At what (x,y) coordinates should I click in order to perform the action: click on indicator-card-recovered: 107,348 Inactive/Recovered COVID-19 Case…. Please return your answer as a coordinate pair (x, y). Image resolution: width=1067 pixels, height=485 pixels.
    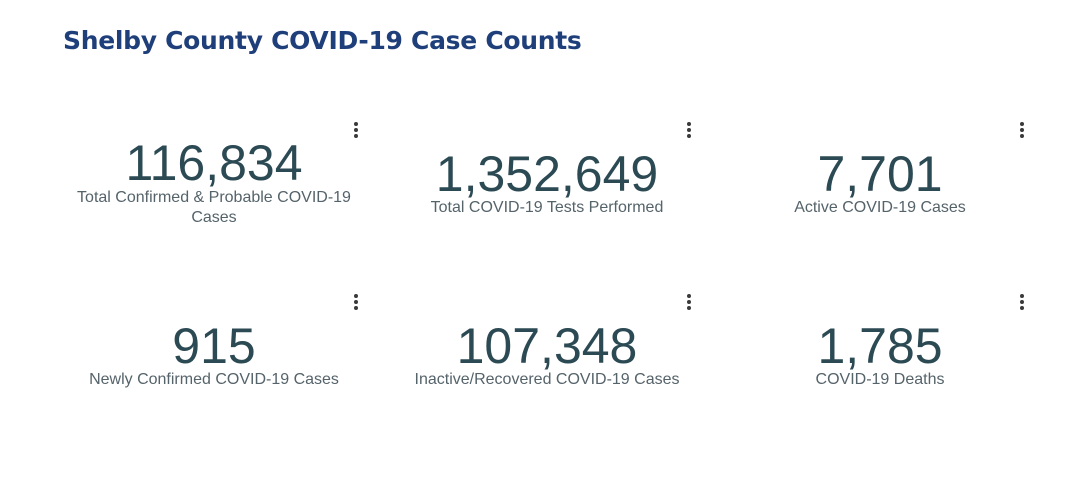
    Looking at the image, I should click on (547, 360).